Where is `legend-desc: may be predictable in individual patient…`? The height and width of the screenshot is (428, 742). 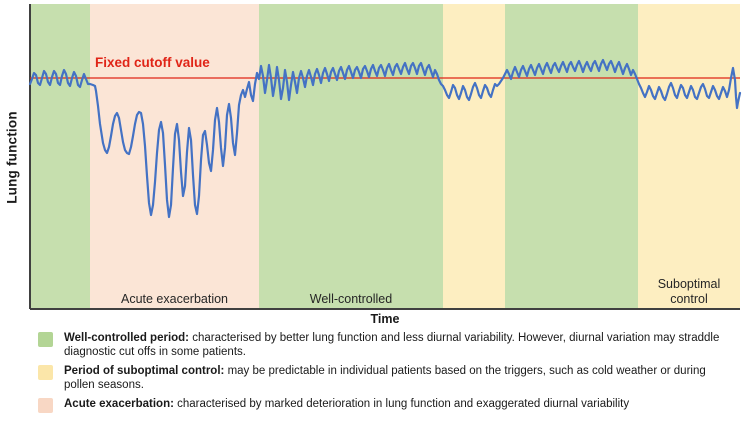 legend-desc: may be predictable in individual patient… is located at coordinates (385, 378).